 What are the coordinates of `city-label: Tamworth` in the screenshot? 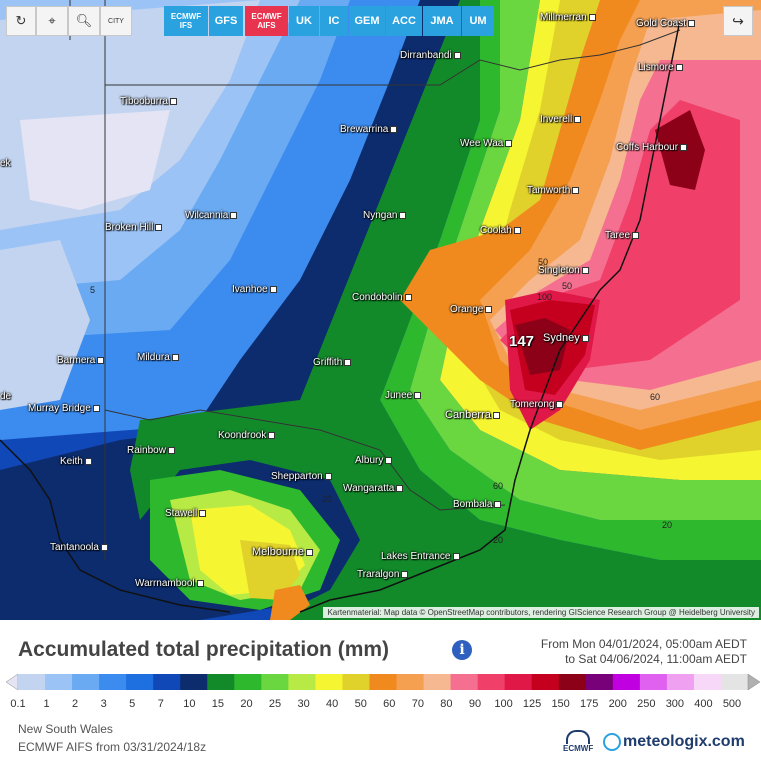 It's located at (553, 190).